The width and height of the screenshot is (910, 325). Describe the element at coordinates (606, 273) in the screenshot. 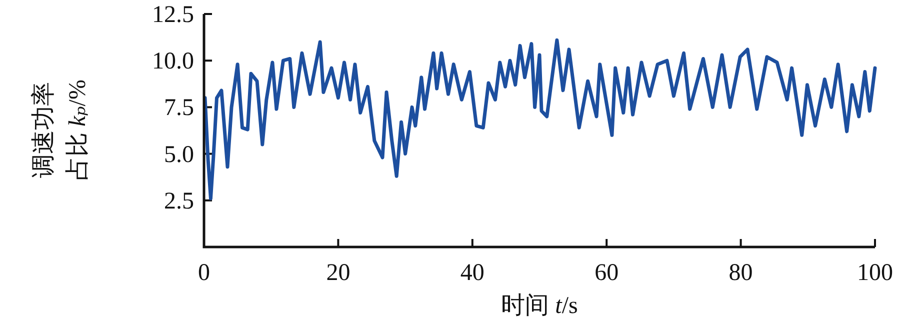

I see `x-tick-label: 60` at that location.